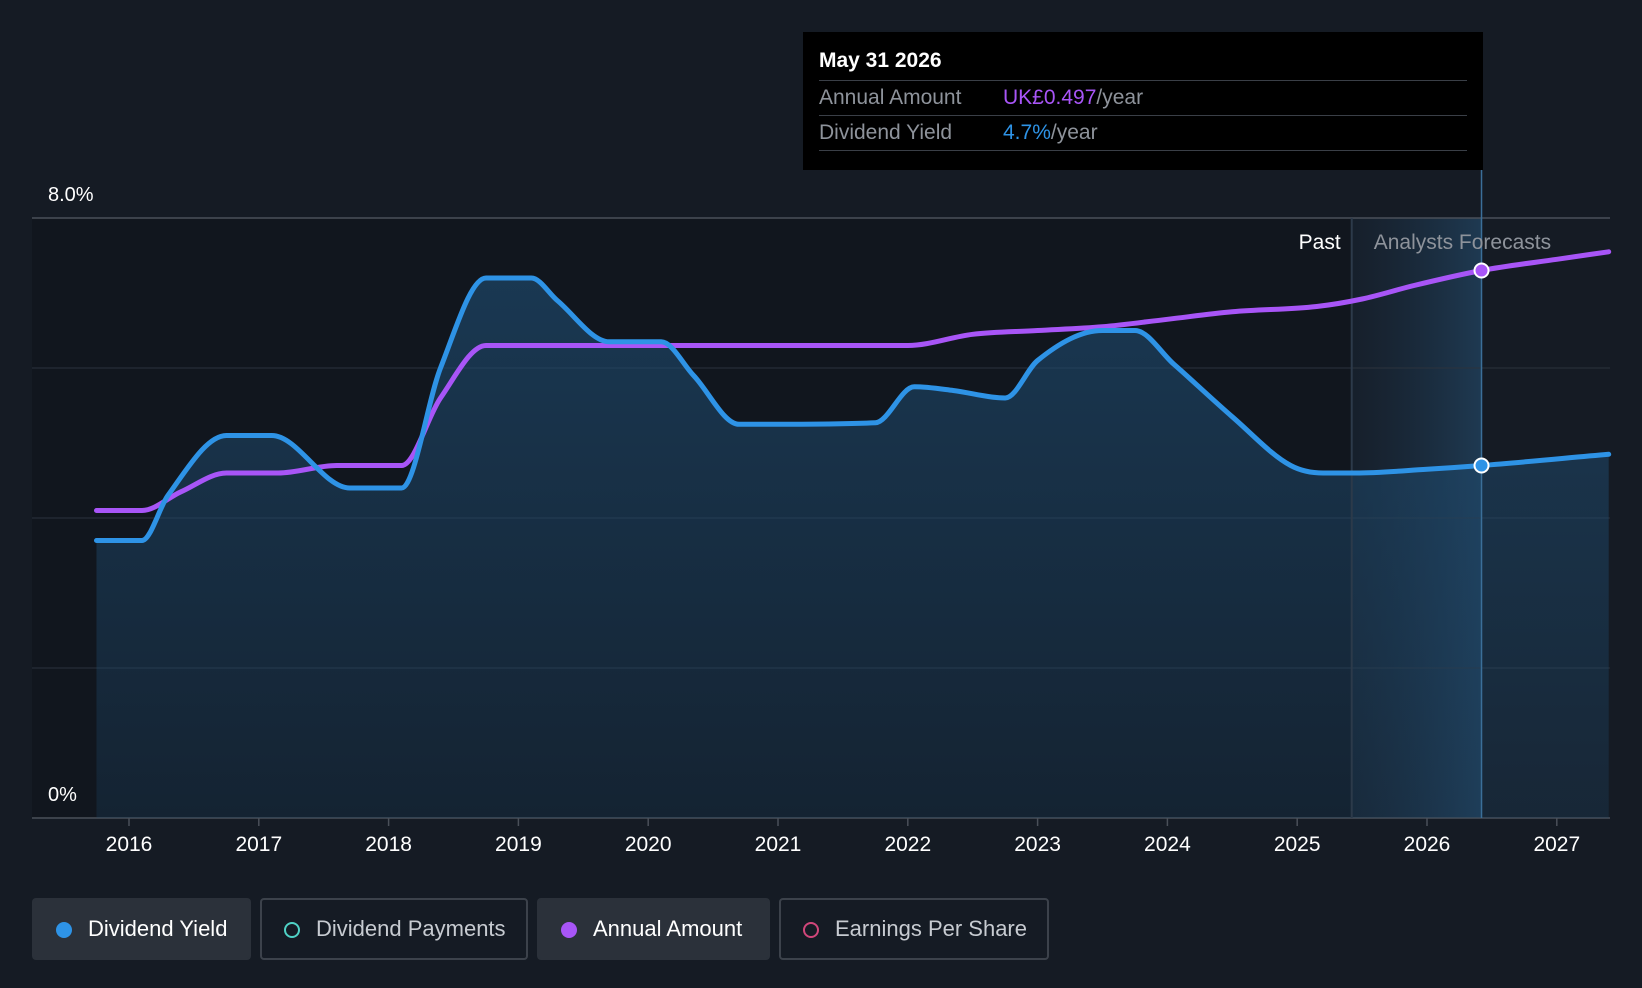 The image size is (1642, 988). I want to click on forecast-region-label: Analysts Forecasts, so click(1462, 242).